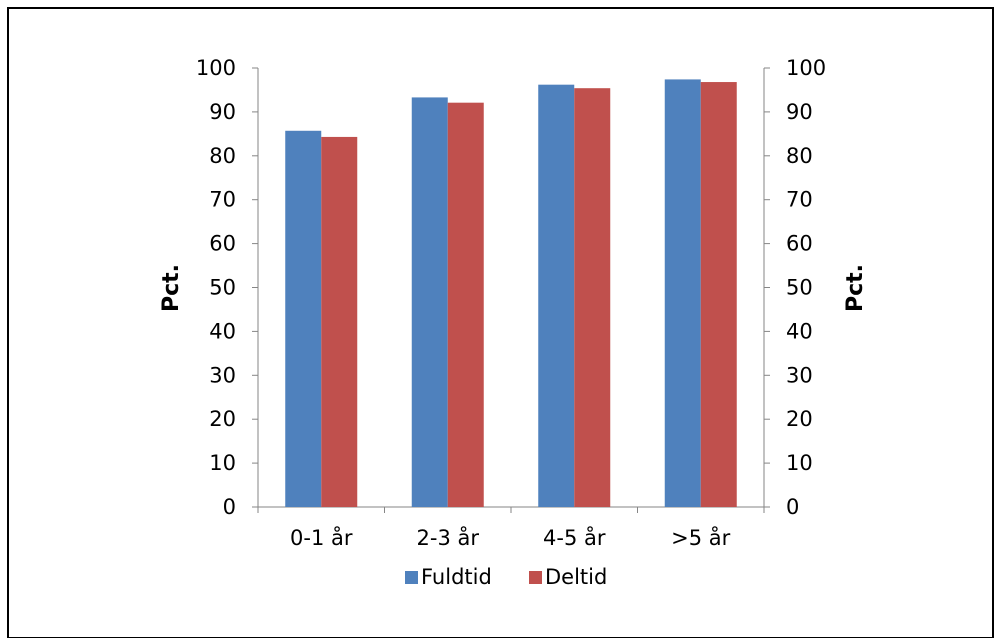  What do you see at coordinates (456, 577) in the screenshot?
I see `legend-label-fuldtid: Fuldtid` at bounding box center [456, 577].